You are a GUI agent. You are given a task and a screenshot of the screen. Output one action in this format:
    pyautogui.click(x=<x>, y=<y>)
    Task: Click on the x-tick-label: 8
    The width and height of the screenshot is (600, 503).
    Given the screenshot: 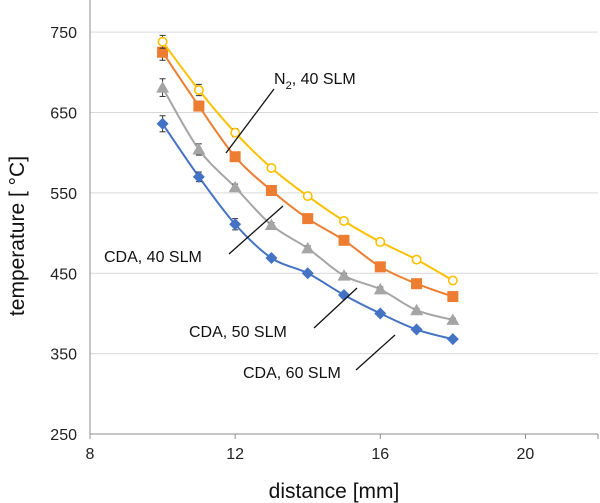 What is the action you would take?
    pyautogui.click(x=90, y=454)
    